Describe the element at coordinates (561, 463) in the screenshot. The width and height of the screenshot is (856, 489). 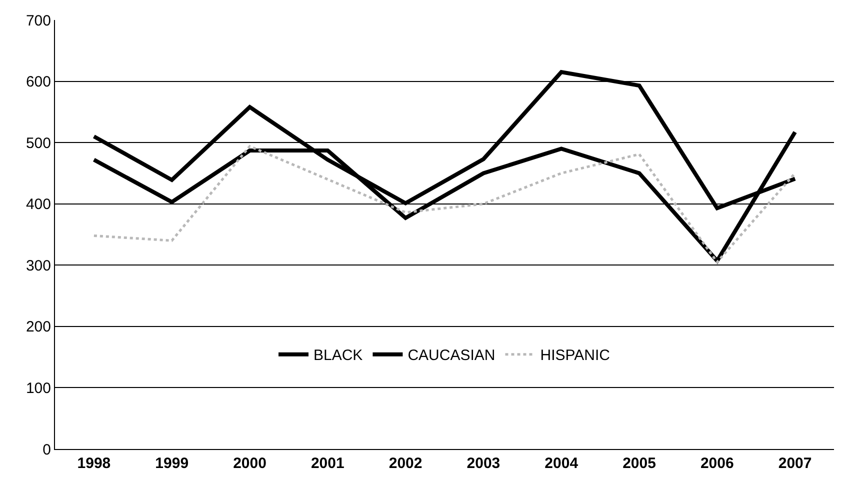
I see `x-tick-label: 2004` at that location.